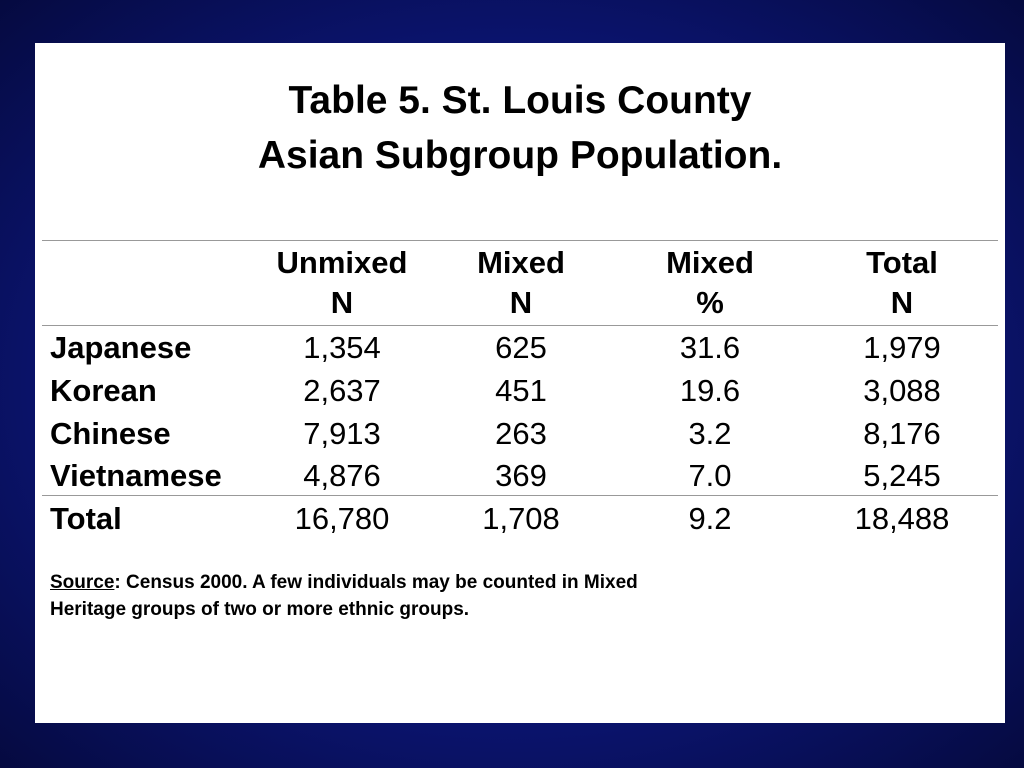 This screenshot has height=768, width=1024. Describe the element at coordinates (710, 475) in the screenshot. I see `cell: 7.0` at that location.